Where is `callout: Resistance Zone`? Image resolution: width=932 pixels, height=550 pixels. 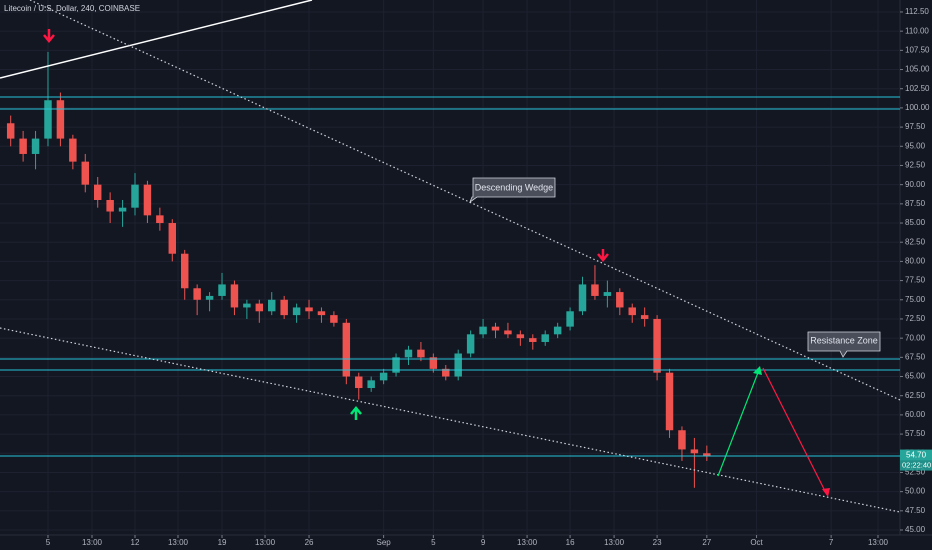 callout: Resistance Zone is located at coordinates (844, 344).